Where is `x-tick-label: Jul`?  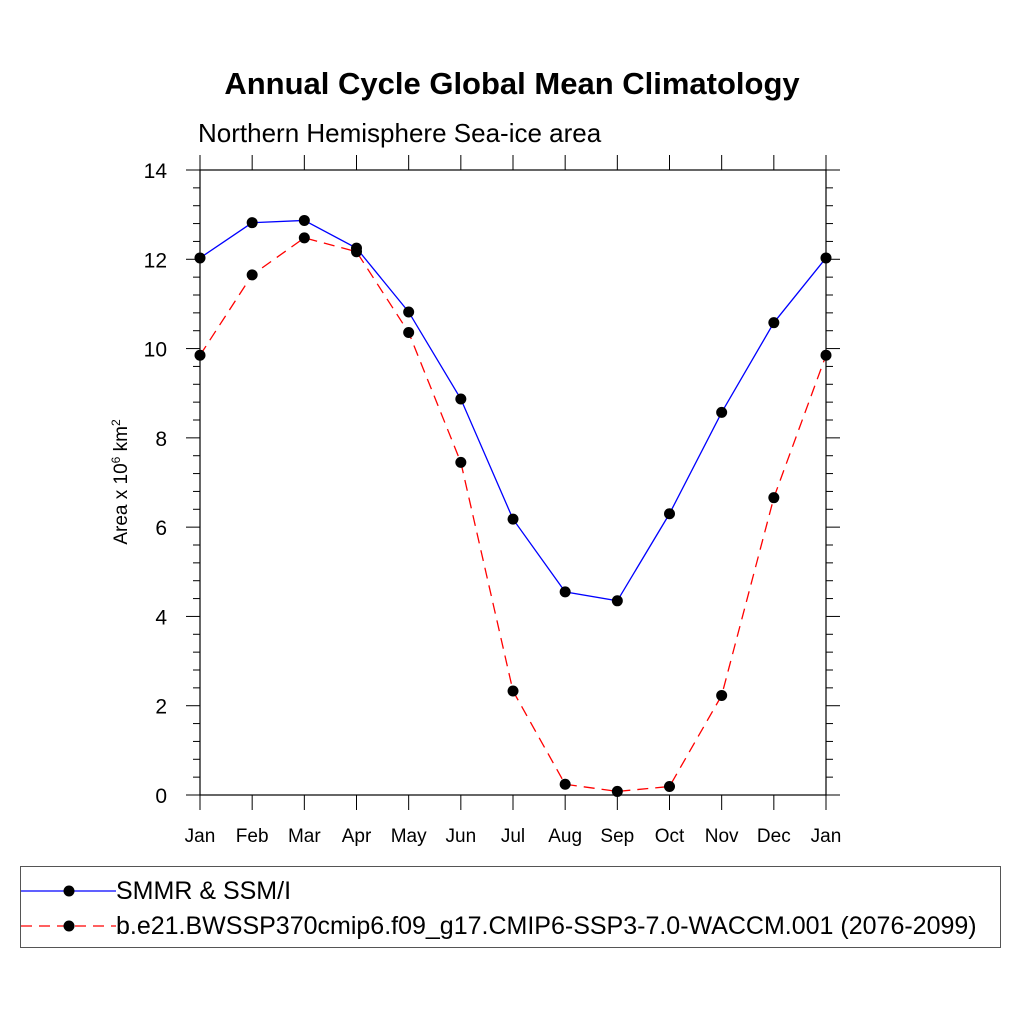
x-tick-label: Jul is located at coordinates (513, 836).